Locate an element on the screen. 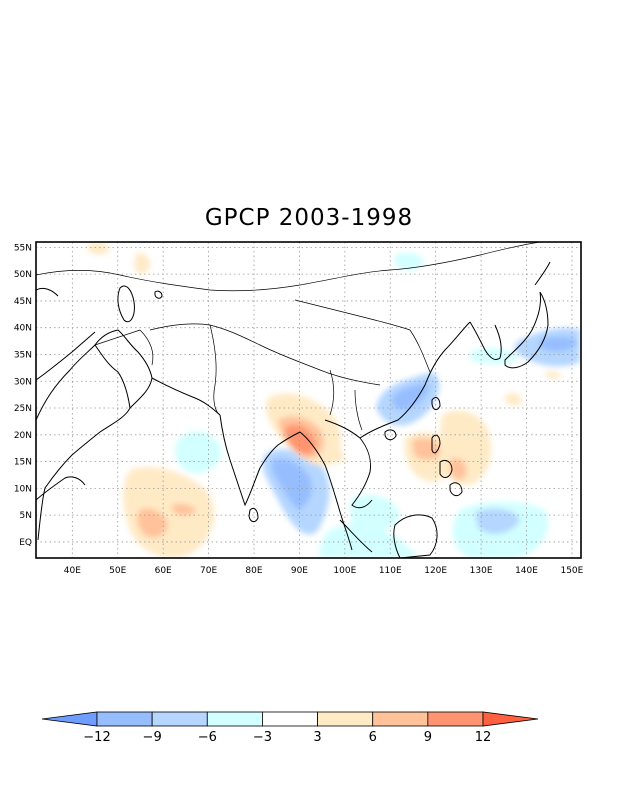  lon-tick-label: 120E is located at coordinates (435, 571).